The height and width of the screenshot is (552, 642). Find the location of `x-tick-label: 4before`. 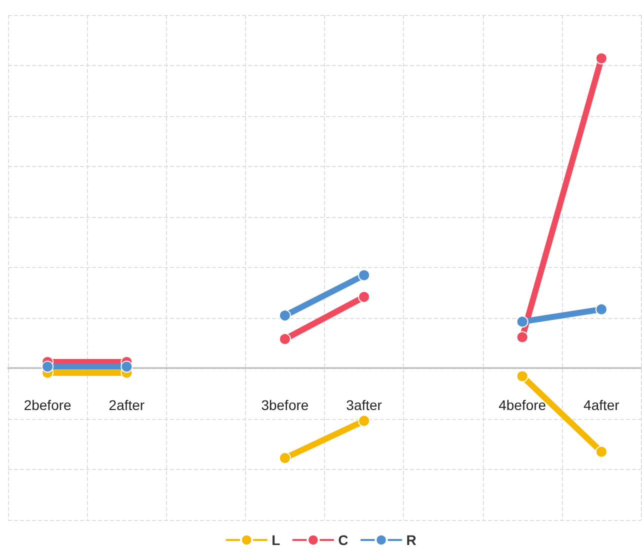

x-tick-label: 4before is located at coordinates (522, 405).